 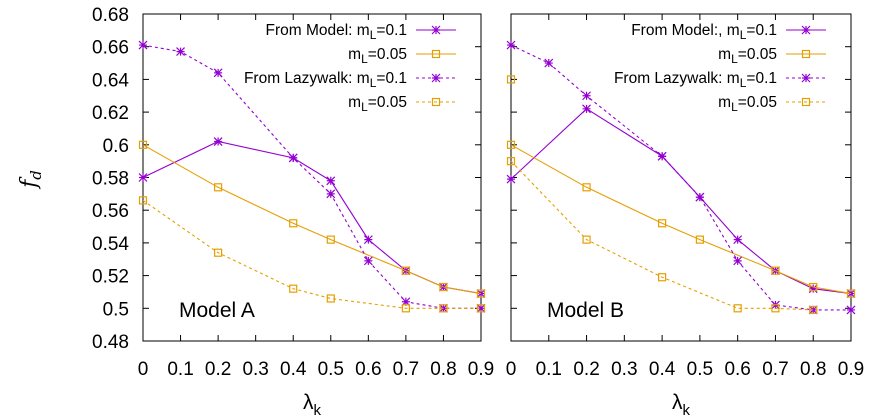 What do you see at coordinates (110, 113) in the screenshot?
I see `y-tick-label: 0.62` at bounding box center [110, 113].